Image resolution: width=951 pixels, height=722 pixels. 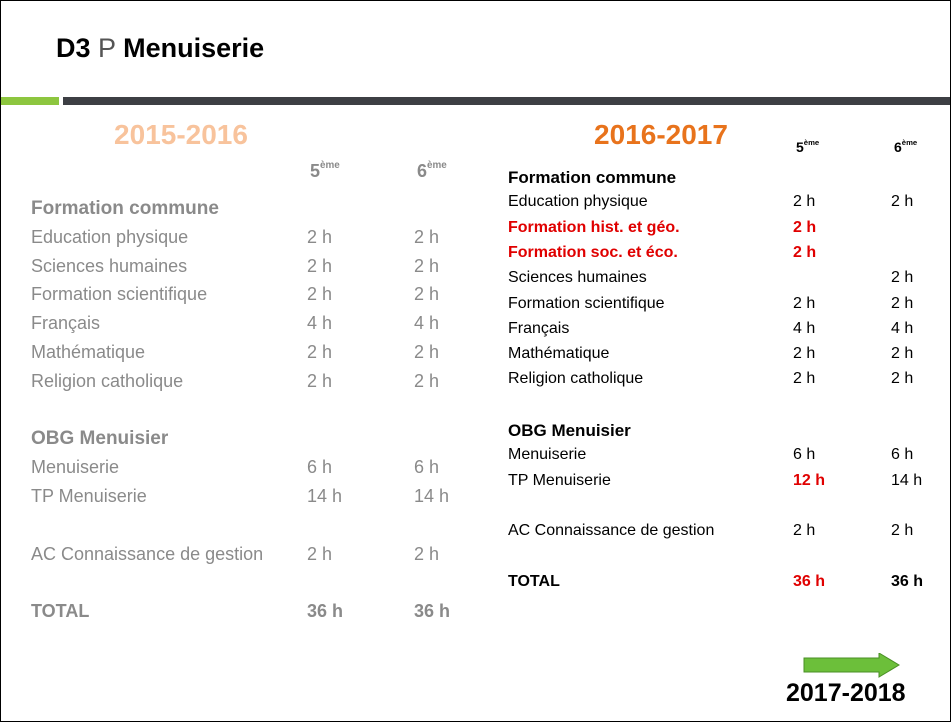 What do you see at coordinates (661, 134) in the screenshot?
I see `year: 2016-2017` at bounding box center [661, 134].